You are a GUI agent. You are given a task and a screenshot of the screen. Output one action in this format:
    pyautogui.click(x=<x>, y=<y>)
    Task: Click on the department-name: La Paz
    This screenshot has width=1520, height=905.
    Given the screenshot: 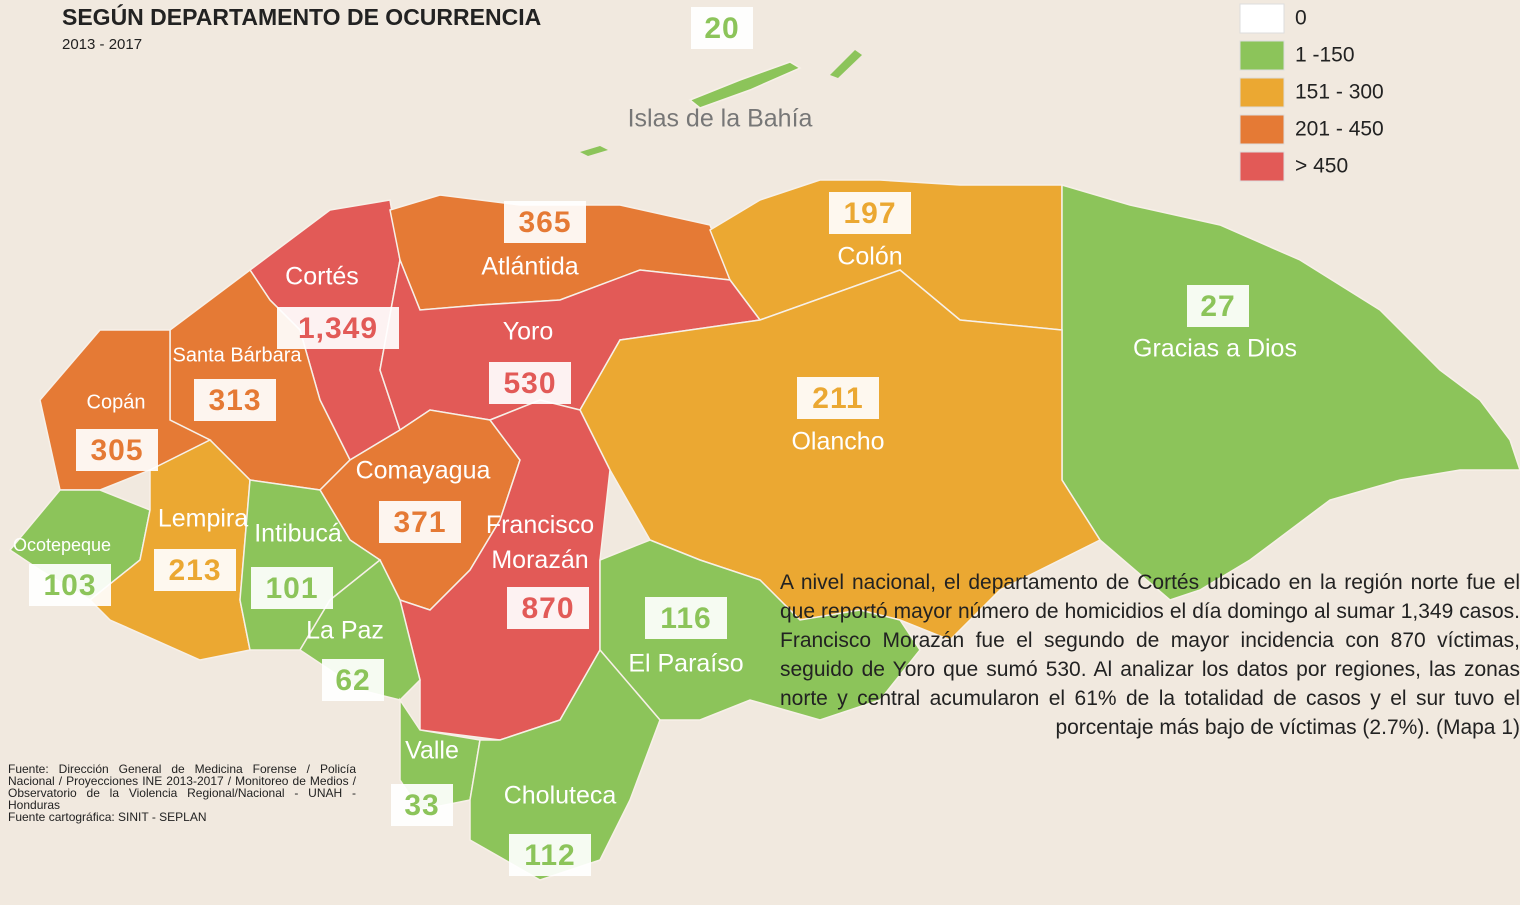 What is the action you would take?
    pyautogui.click(x=345, y=631)
    